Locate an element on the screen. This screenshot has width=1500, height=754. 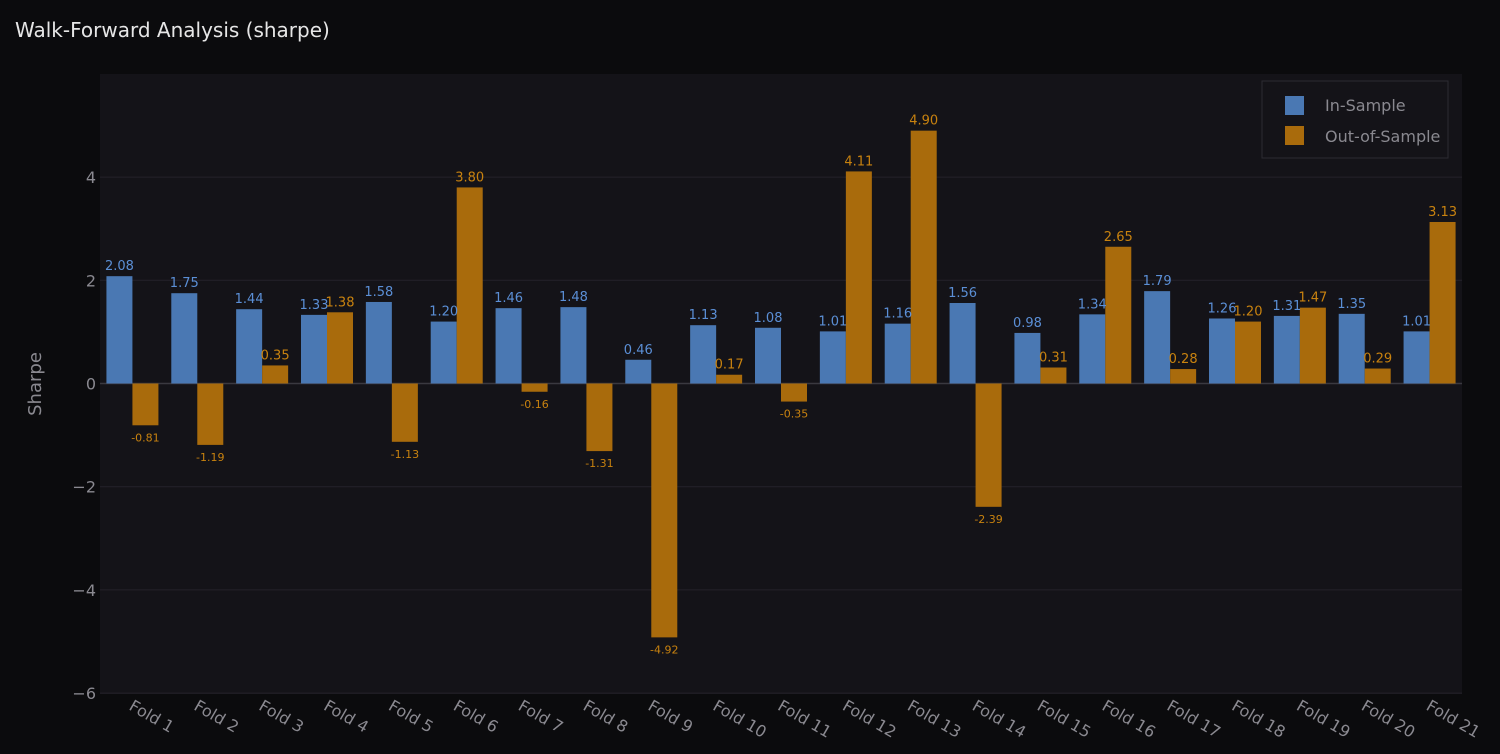
data-label-in-sample: 1.35 is located at coordinates (1351, 304).